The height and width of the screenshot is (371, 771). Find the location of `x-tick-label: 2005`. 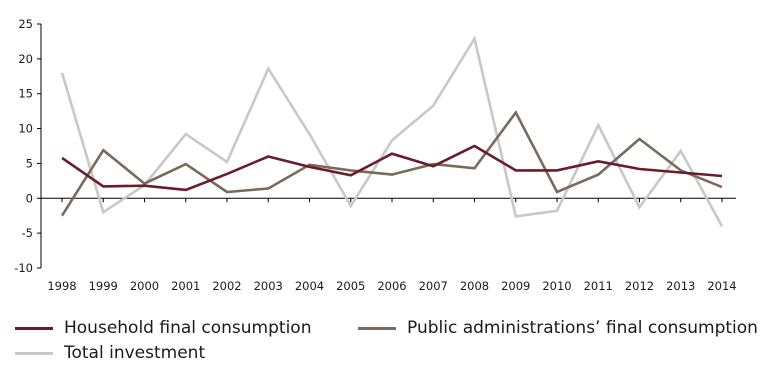

x-tick-label: 2005 is located at coordinates (350, 286).